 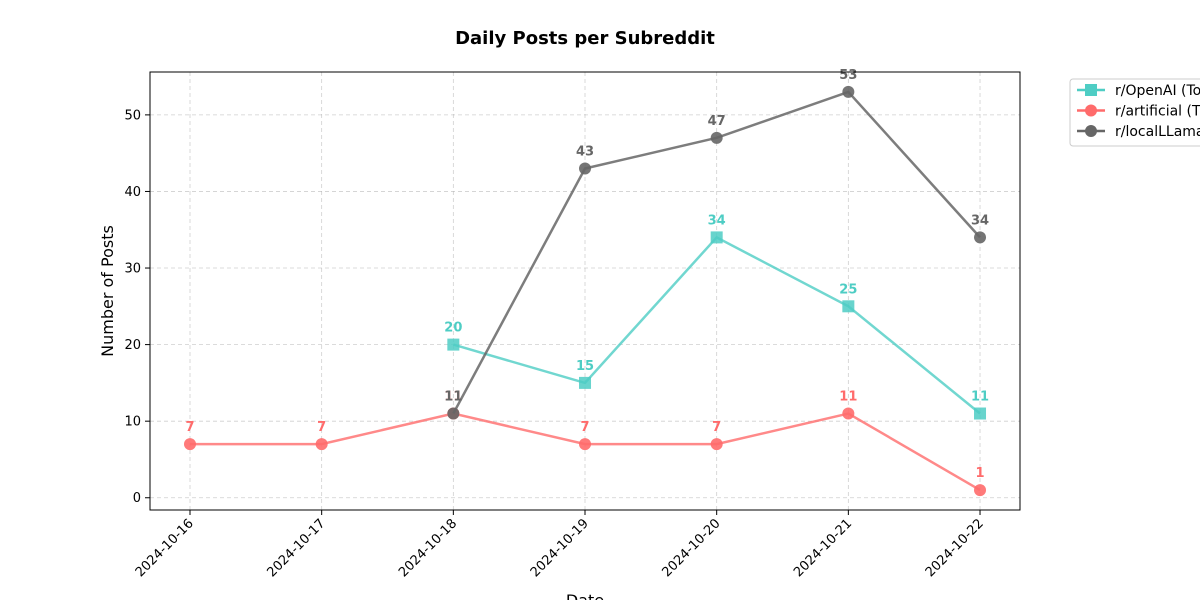 What do you see at coordinates (428, 548) in the screenshot?
I see `x-tick-label: 2024-10-18` at bounding box center [428, 548].